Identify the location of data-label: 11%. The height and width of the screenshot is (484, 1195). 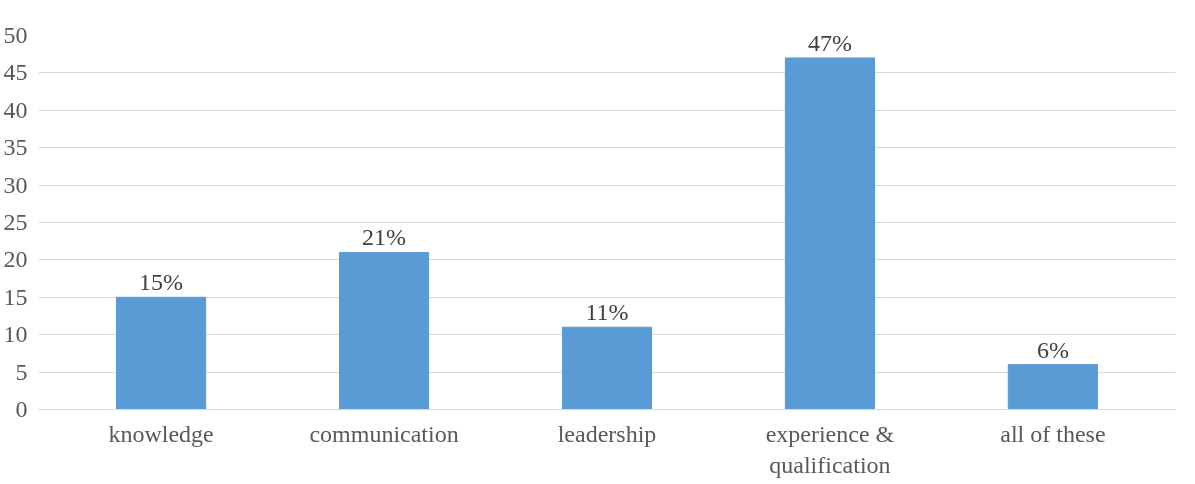
(607, 312).